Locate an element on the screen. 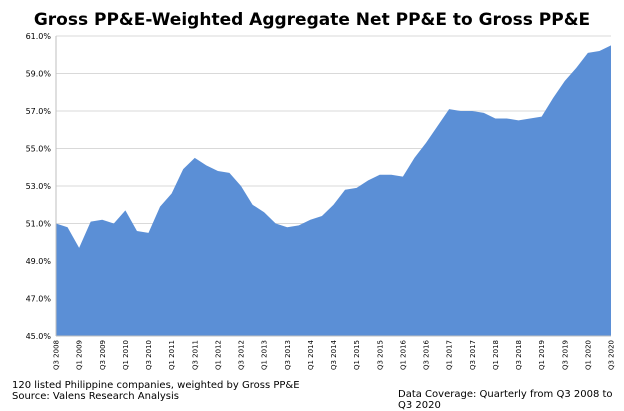 This screenshot has height=411, width=624. x-tick-label: Q3 2015 is located at coordinates (380, 355).